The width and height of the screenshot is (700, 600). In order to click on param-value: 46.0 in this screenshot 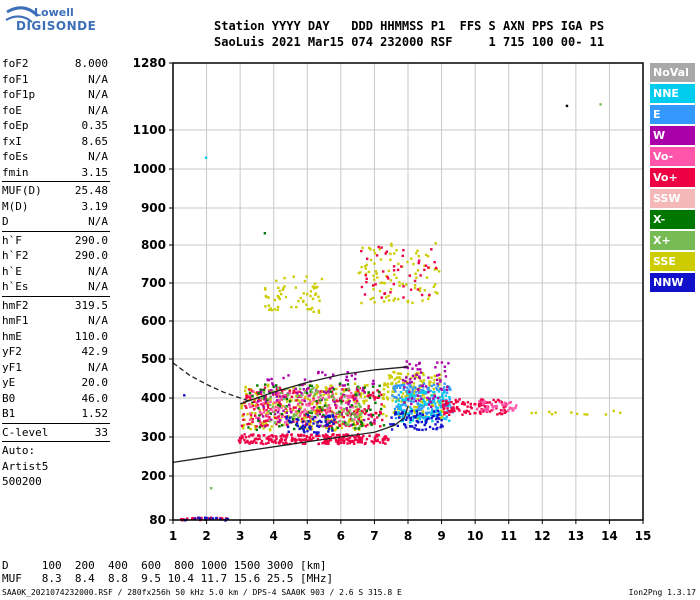, I will do `click(95, 398)`.